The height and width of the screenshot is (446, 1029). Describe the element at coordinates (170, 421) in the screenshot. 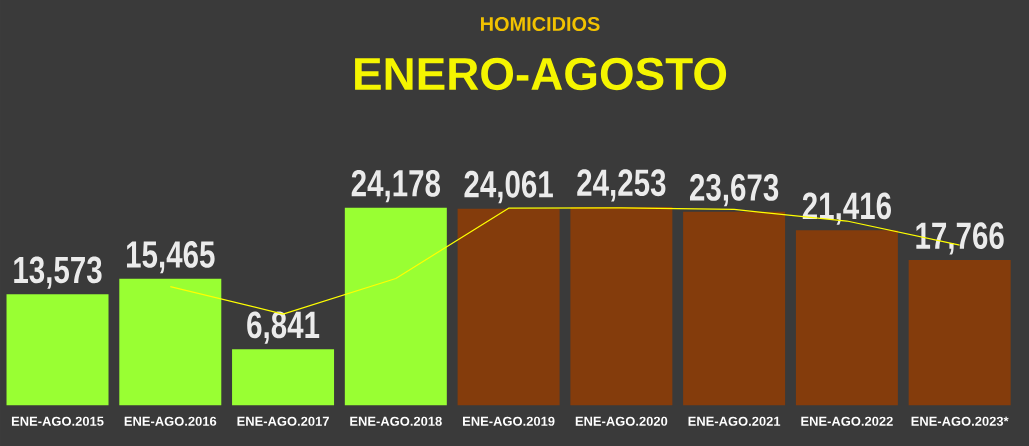

I see `x-tick-label: ENE-AGO.2016` at that location.